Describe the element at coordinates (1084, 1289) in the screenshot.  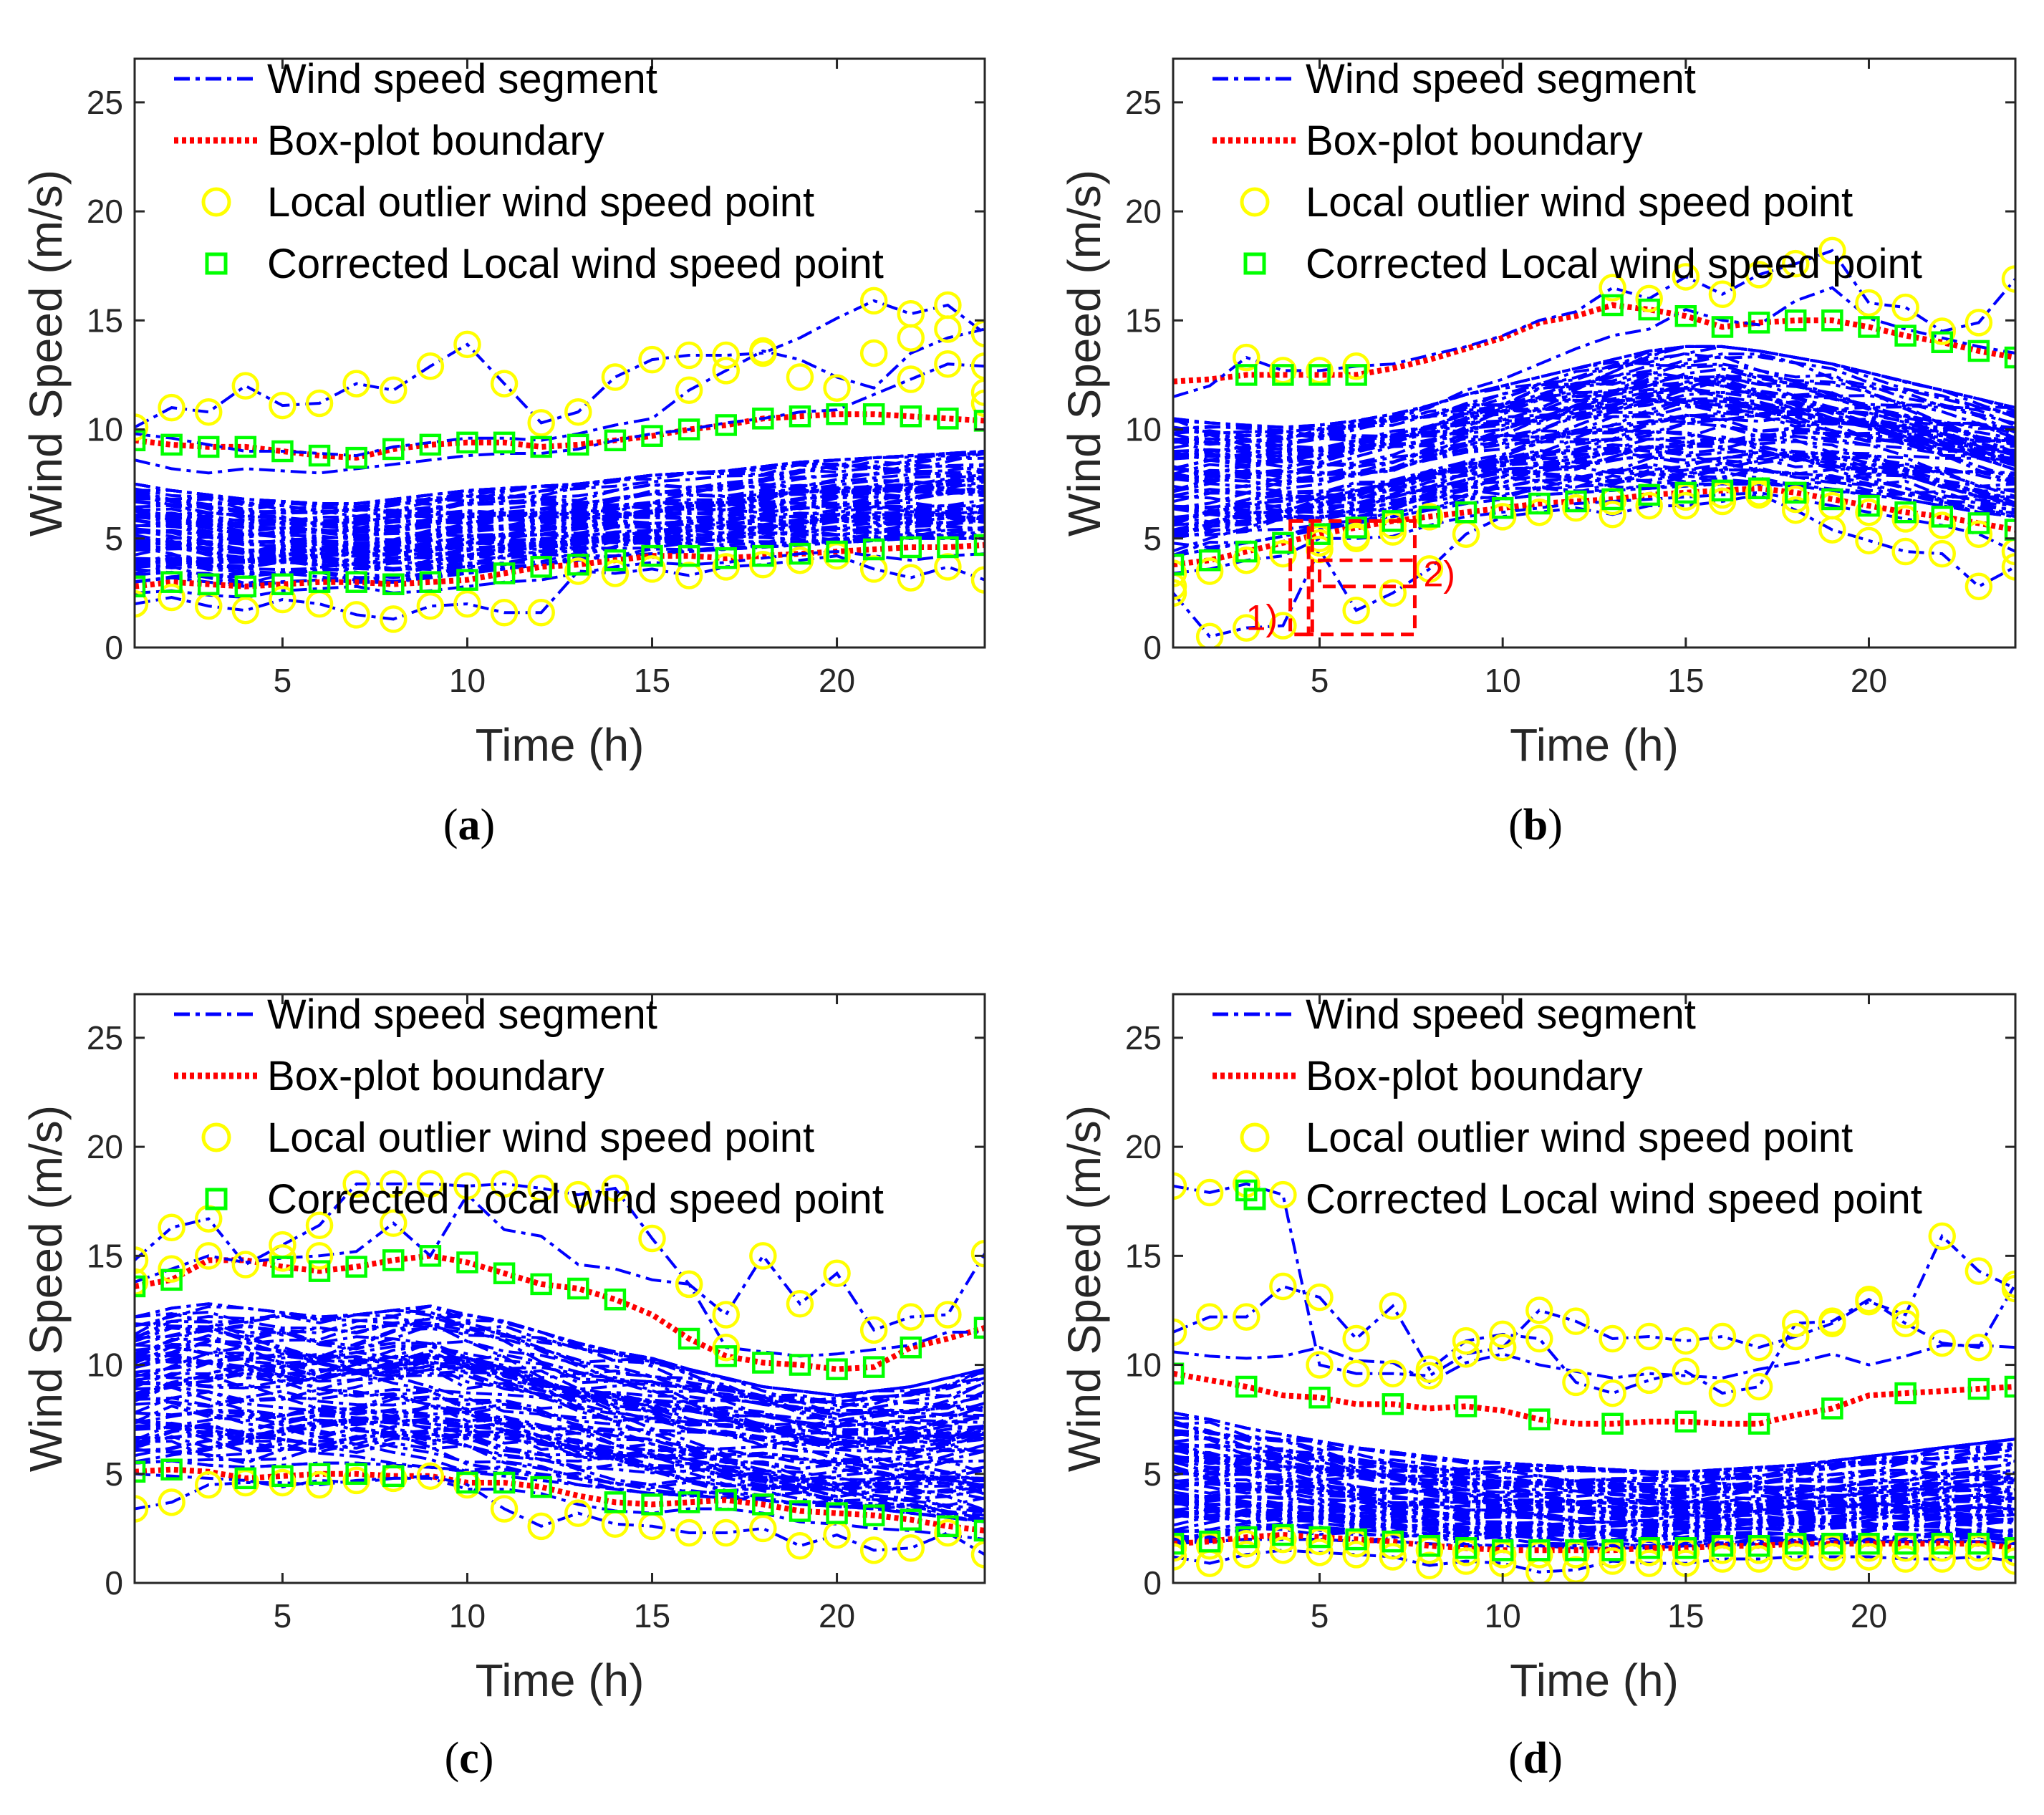
I see `y-axis-label: Wind Speed (m/s)` at that location.